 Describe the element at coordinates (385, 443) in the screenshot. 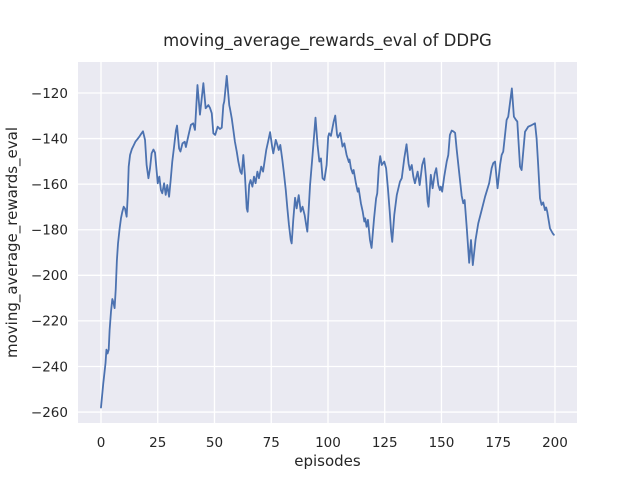

I see `x-tick-label: 125` at that location.